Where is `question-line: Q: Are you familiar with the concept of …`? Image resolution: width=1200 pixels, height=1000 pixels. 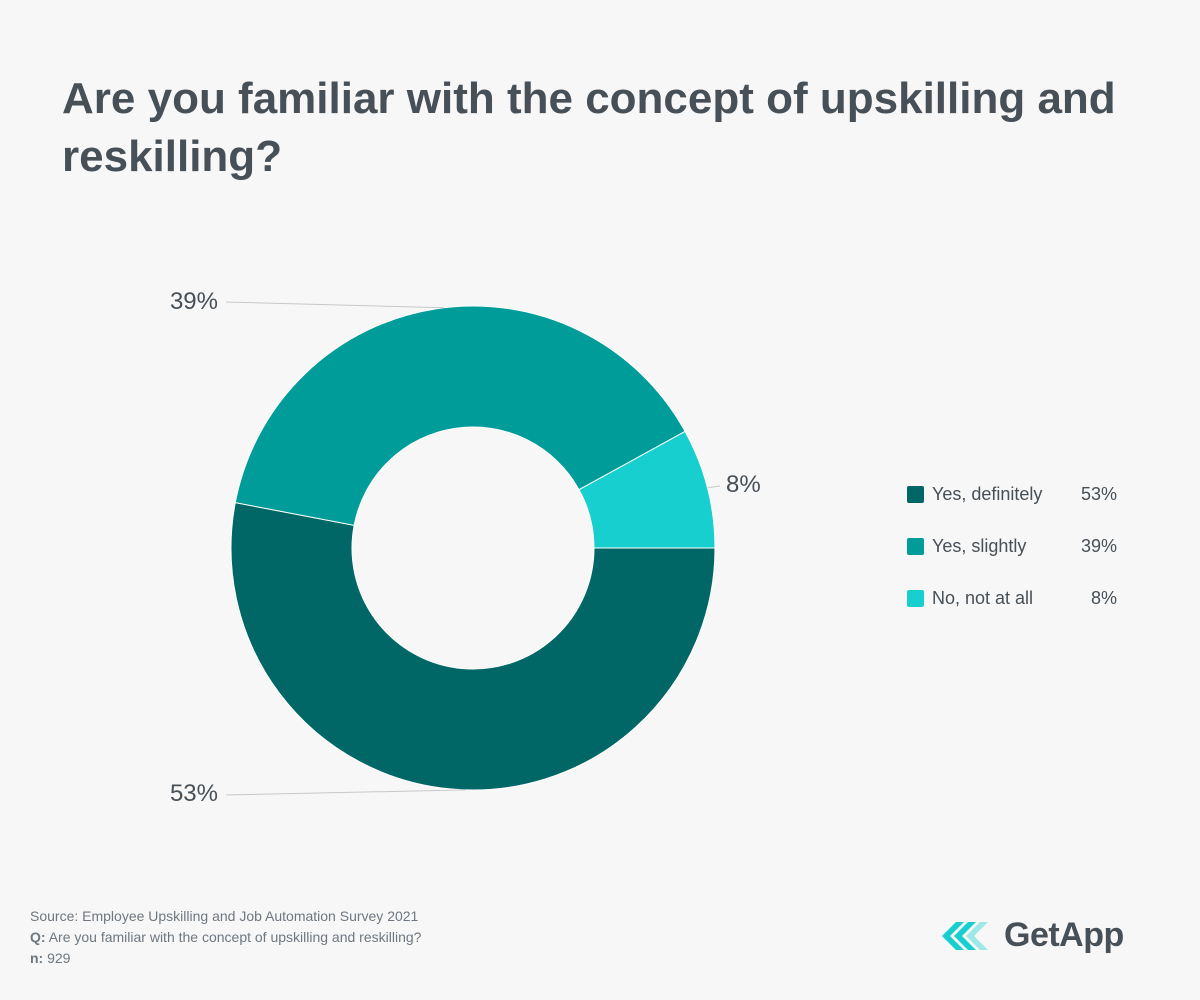
question-line: Q: Are you familiar with the concept of … is located at coordinates (225, 937).